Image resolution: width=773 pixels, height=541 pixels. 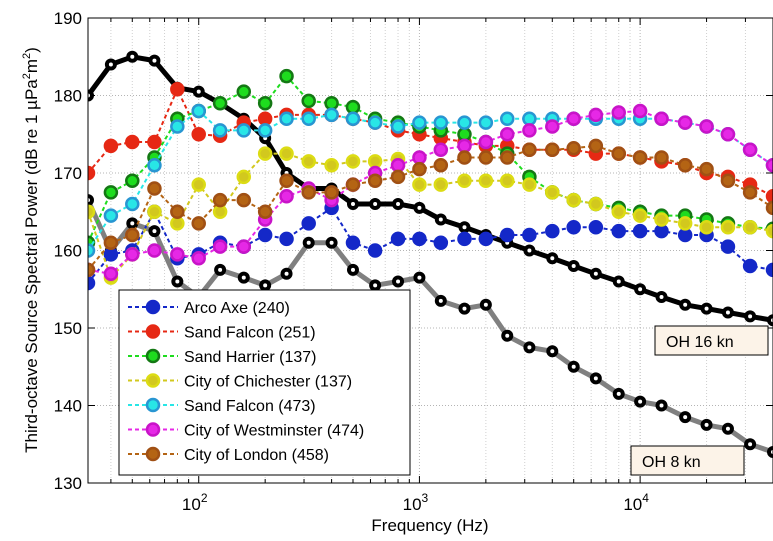 I want to click on legend-label: Sand Falcon (251), so click(x=250, y=333).